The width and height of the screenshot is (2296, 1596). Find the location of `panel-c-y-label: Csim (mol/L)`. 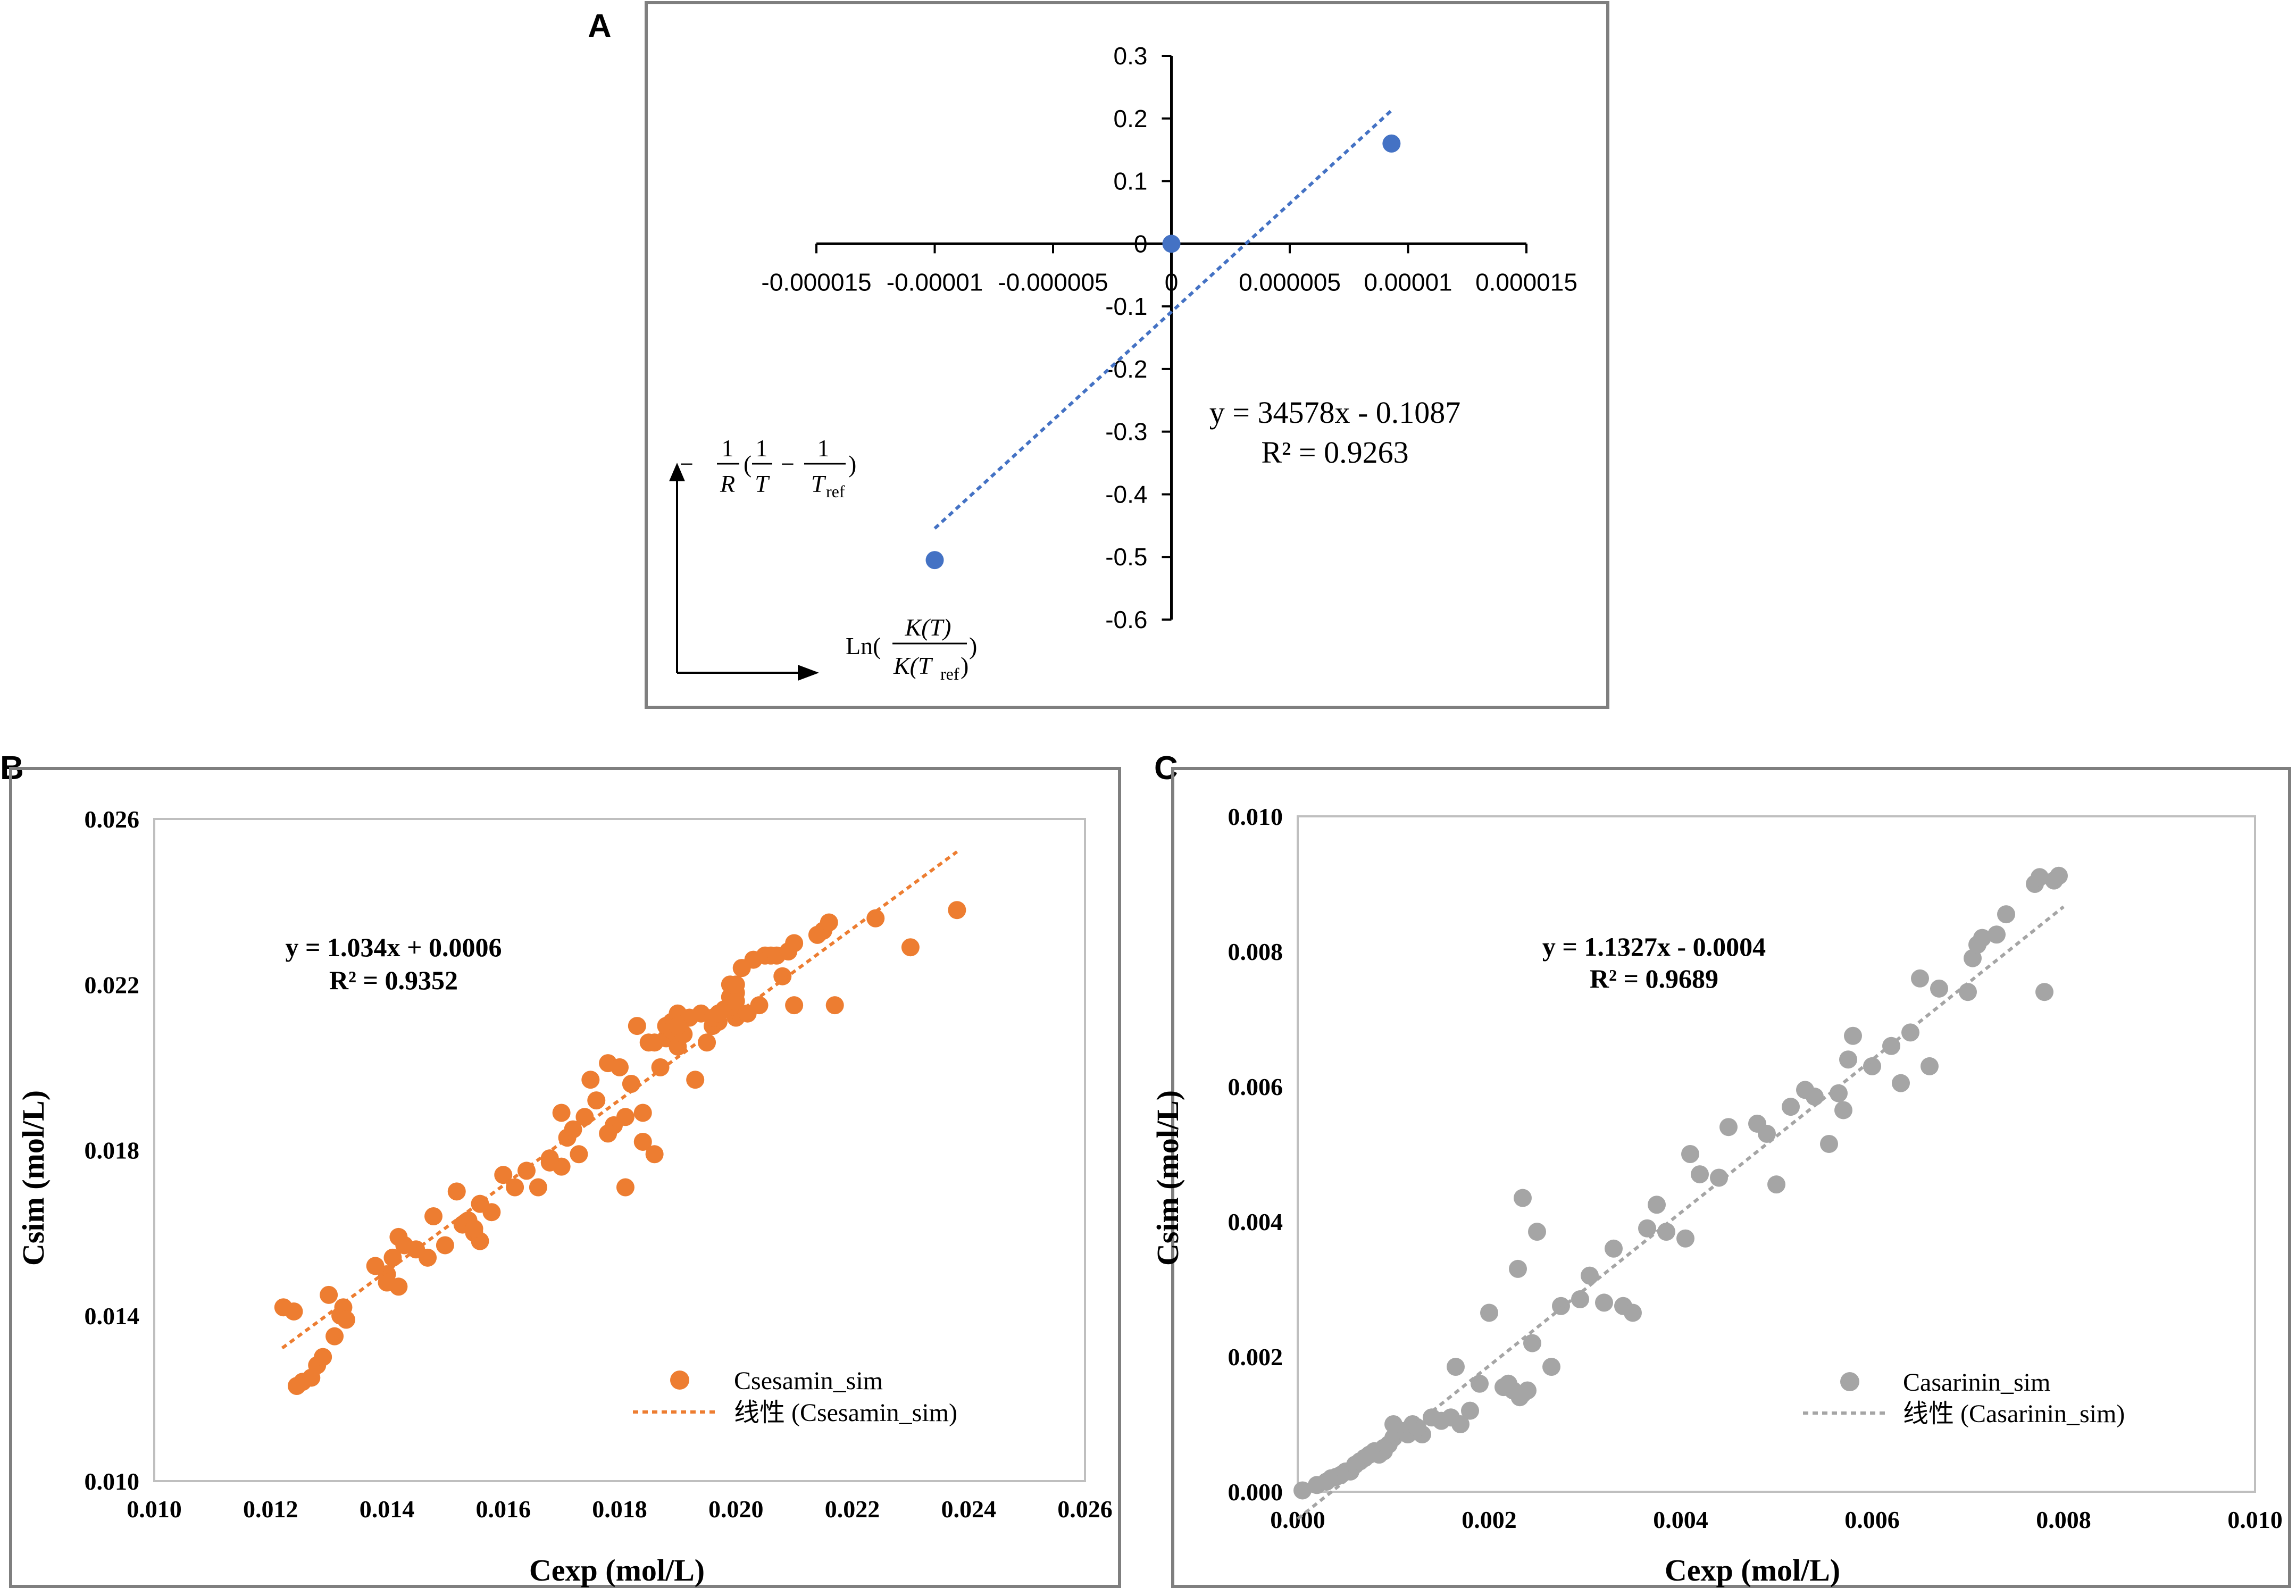

panel-c-y-label: Csim (mol/L) is located at coordinates (1167, 1178).